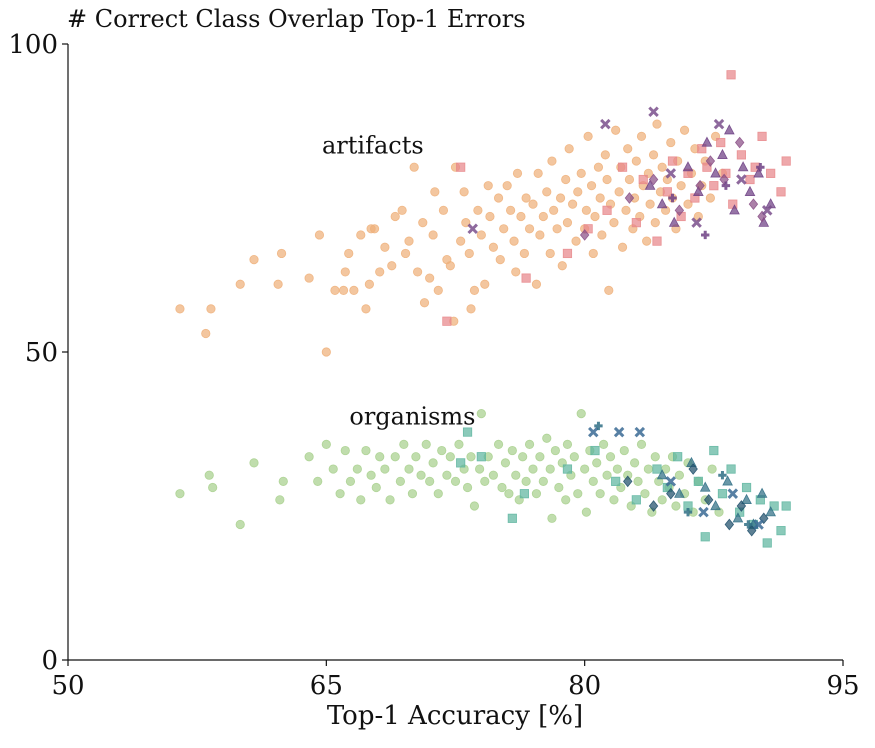 The height and width of the screenshot is (748, 875). I want to click on x-tick-label: 50, so click(67, 686).